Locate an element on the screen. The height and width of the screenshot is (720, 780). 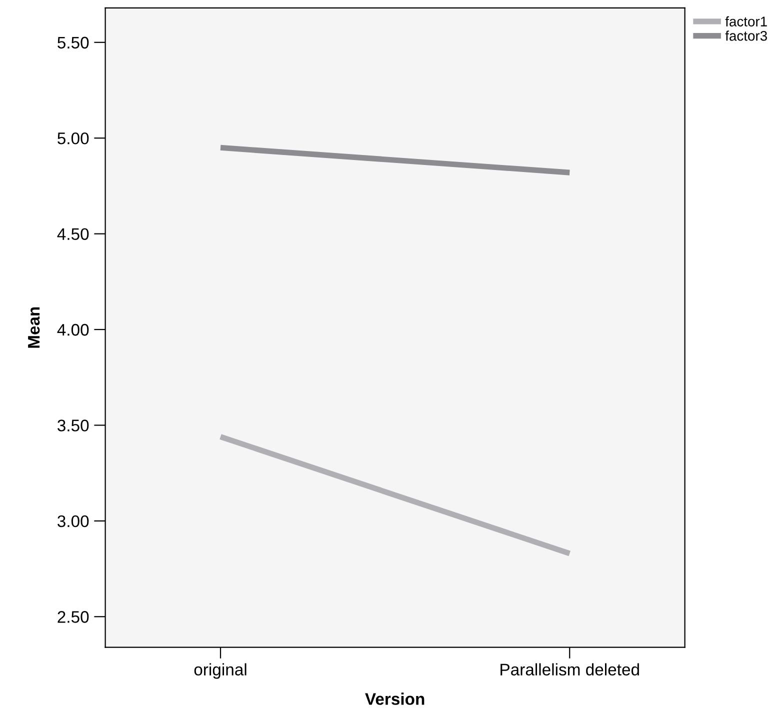
y-tick-label: 3.00 is located at coordinates (73, 521).